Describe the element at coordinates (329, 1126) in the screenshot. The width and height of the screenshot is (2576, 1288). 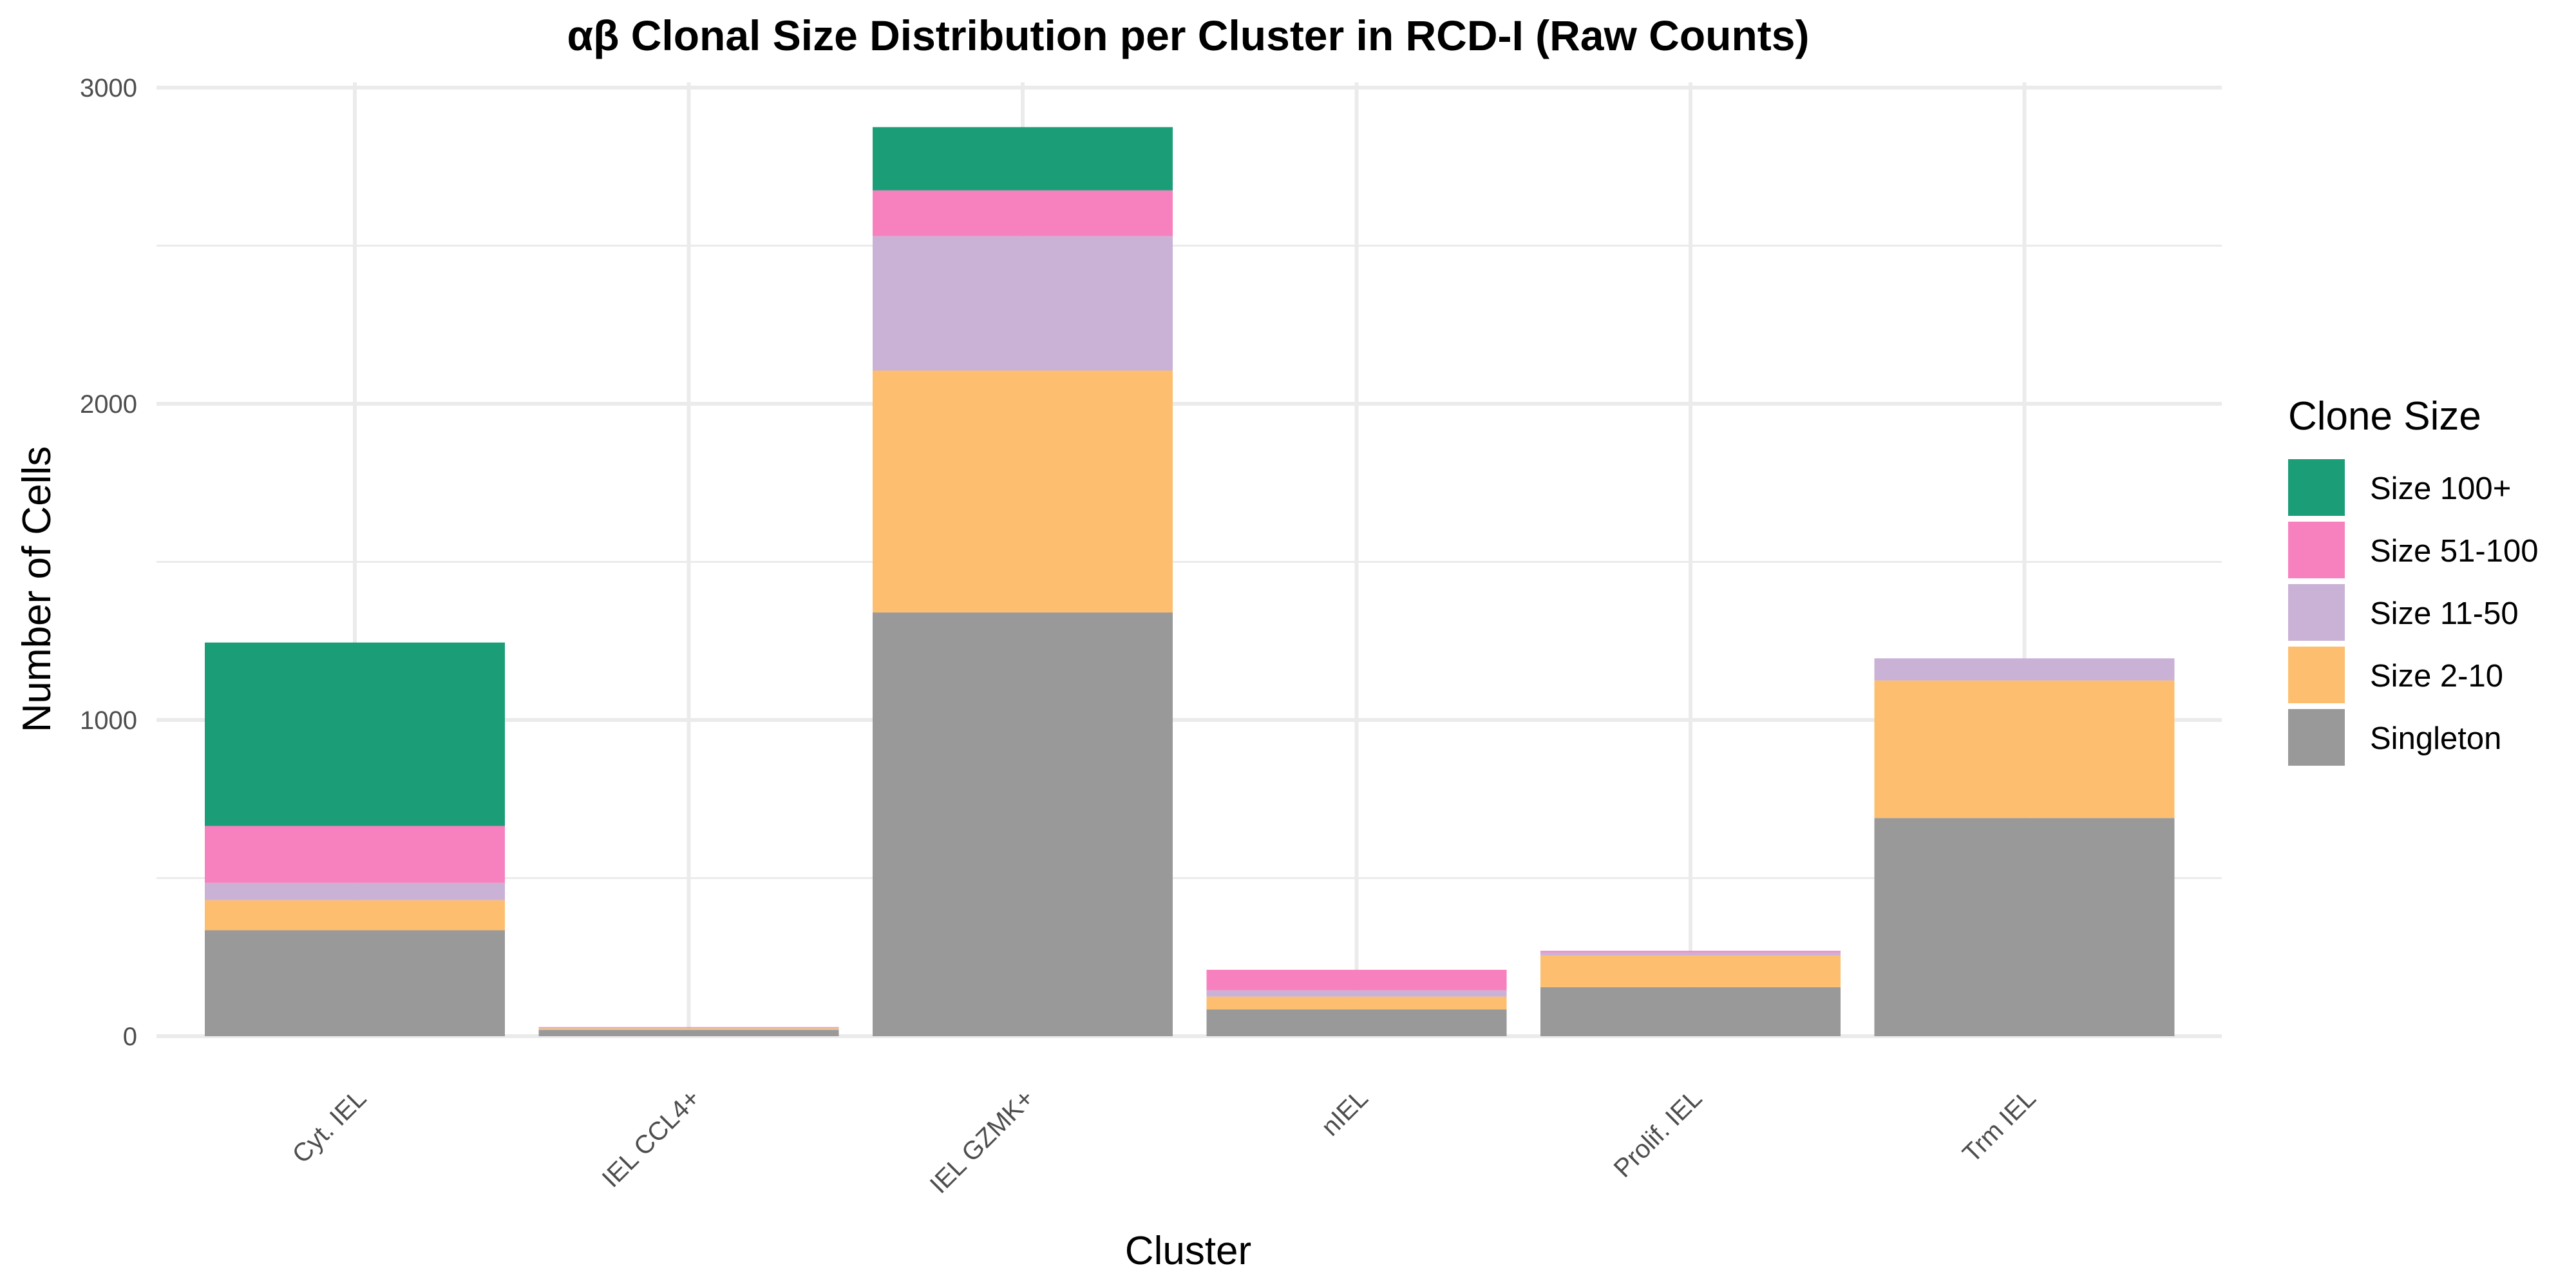
I see `x-tick-label: Cyt. IEL` at that location.